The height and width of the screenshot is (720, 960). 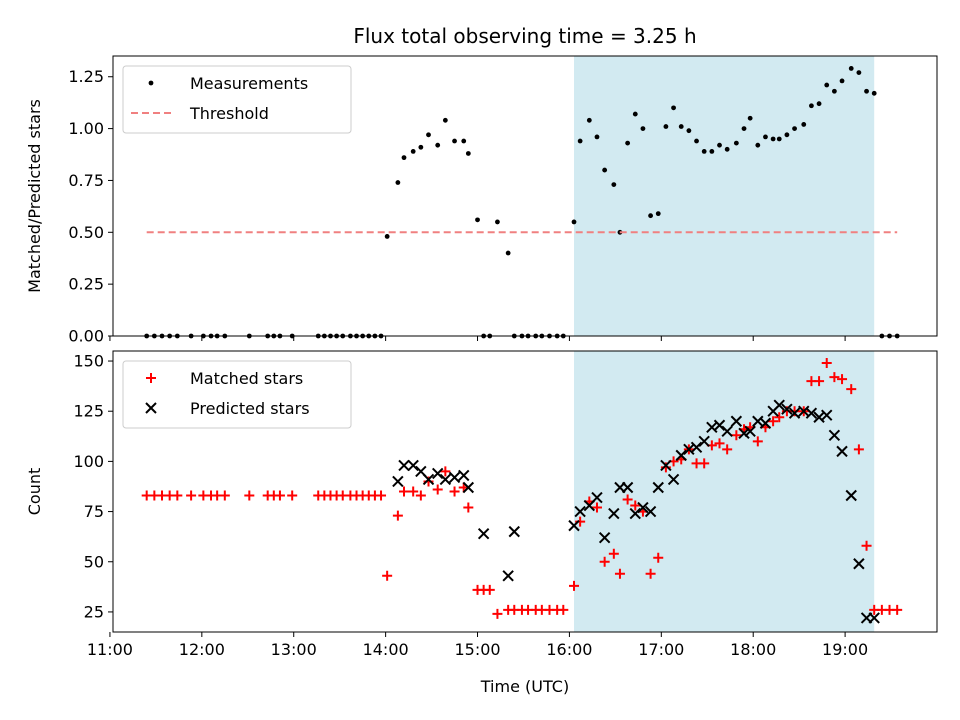 I want to click on x-tick-label: 14:00, so click(x=386, y=649).